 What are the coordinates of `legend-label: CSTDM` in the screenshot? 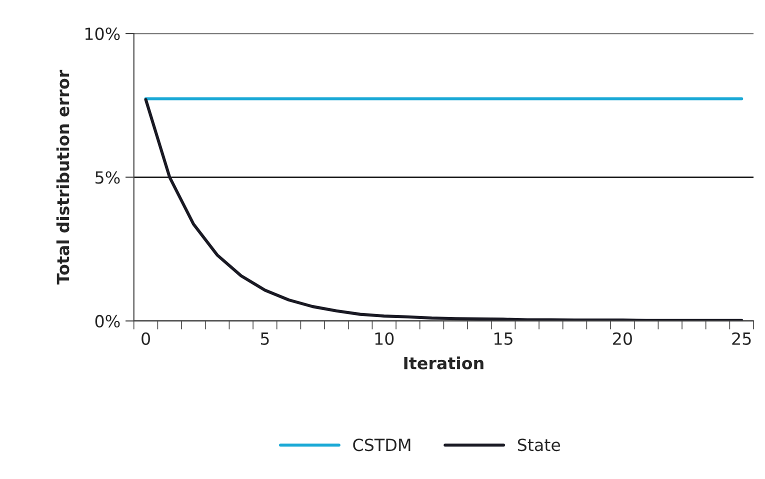 It's located at (381, 445).